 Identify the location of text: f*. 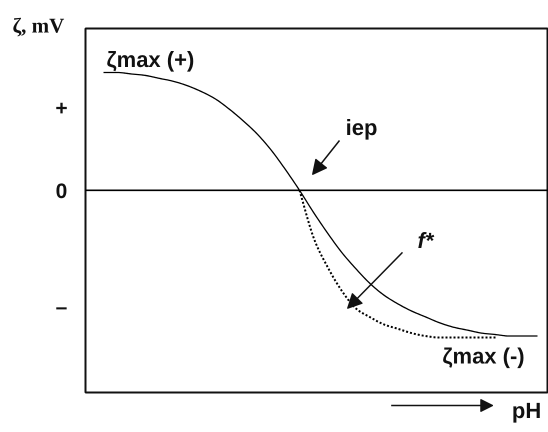
(426, 240).